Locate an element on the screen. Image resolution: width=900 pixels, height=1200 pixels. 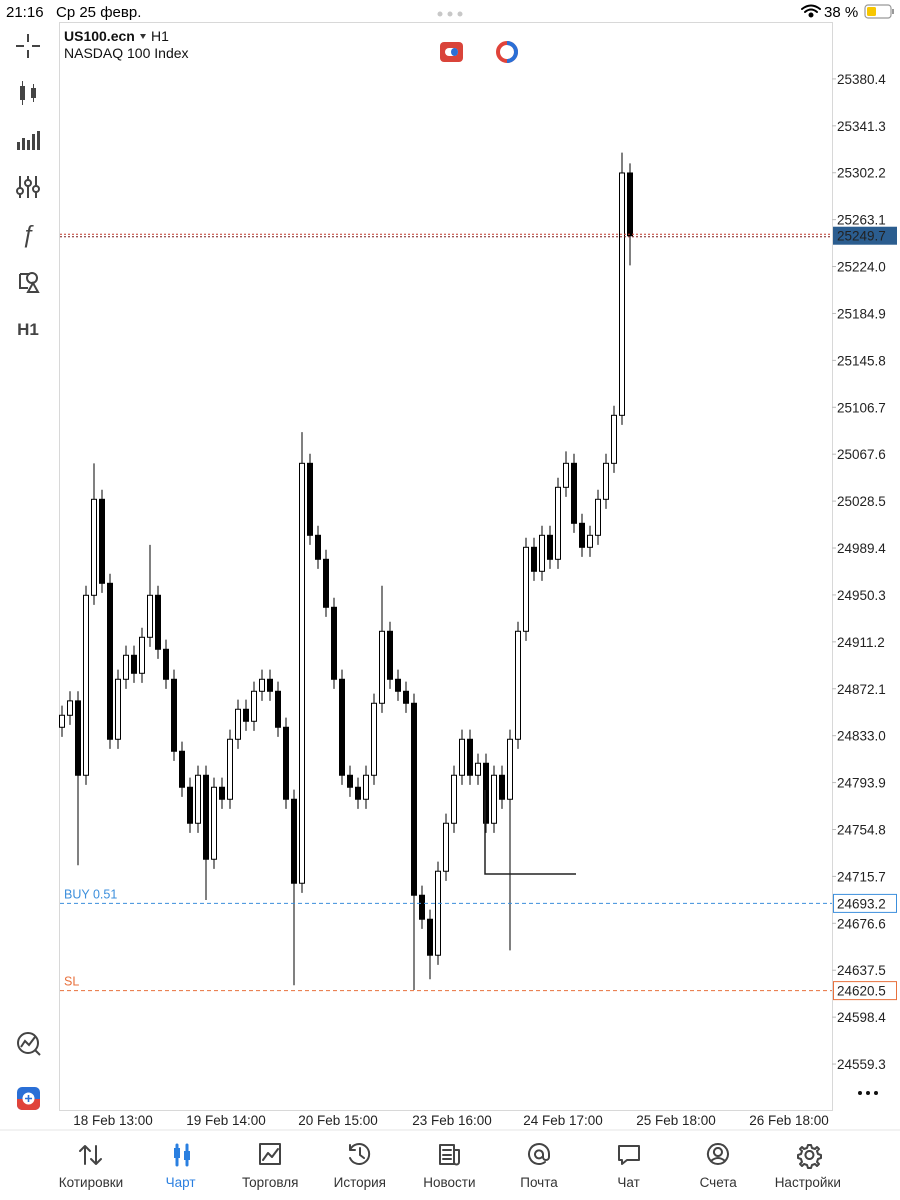
objects-tool is located at coordinates (29, 282).